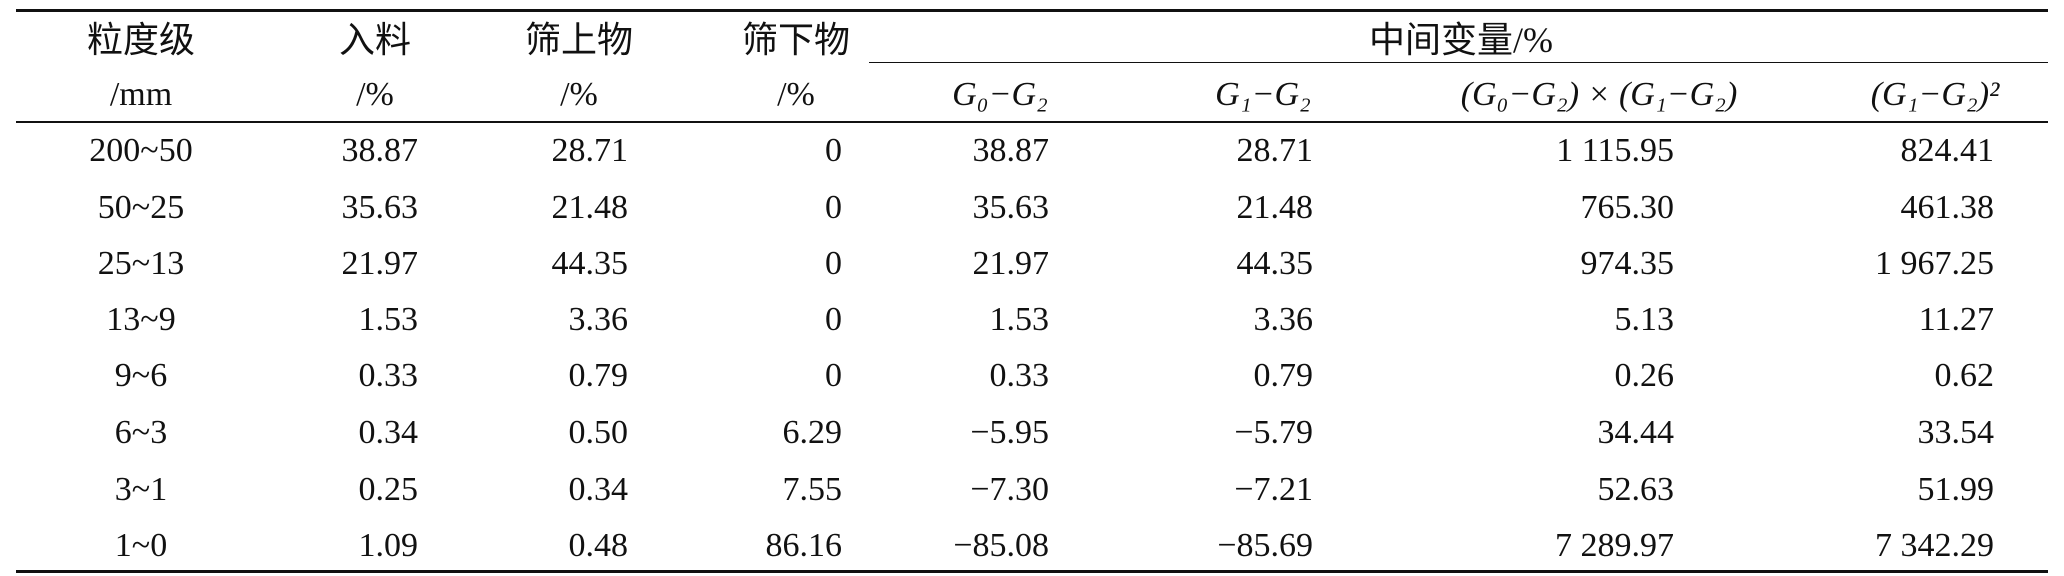 The image size is (2064, 576). What do you see at coordinates (141, 545) in the screenshot?
I see `size-cell: 1~0` at bounding box center [141, 545].